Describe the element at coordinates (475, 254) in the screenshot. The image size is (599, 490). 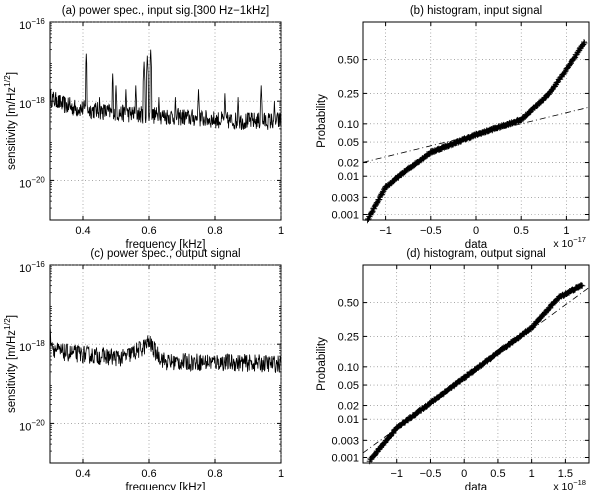
I see `chart-title: (d) histogram, output signal` at that location.